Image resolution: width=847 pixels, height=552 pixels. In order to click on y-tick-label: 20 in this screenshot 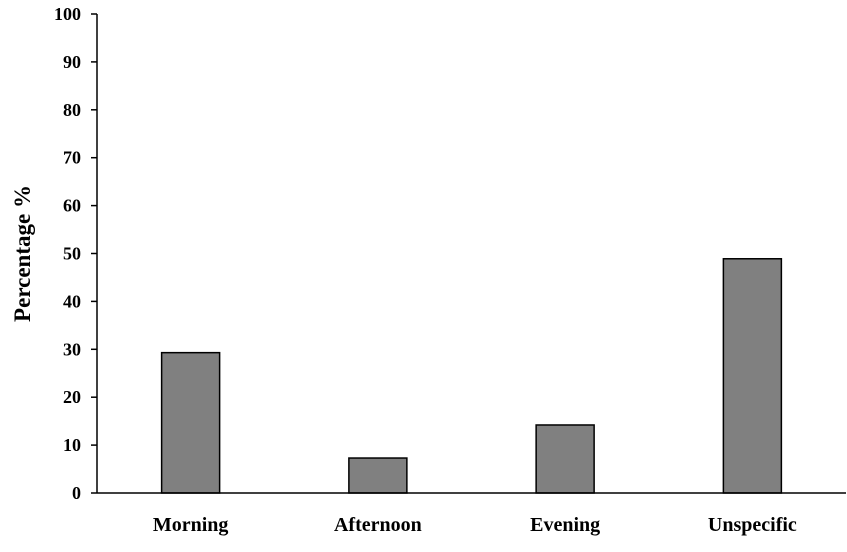, I will do `click(72, 397)`.